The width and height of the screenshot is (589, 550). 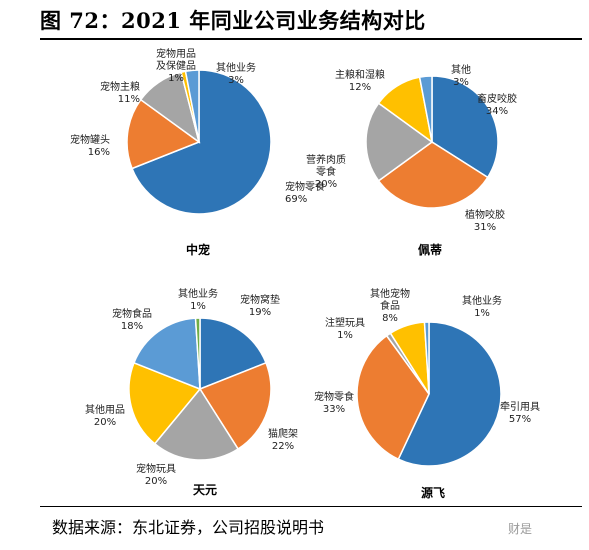 What do you see at coordinates (485, 220) in the screenshot?
I see `slice-label: 植物咬胶 31%` at bounding box center [485, 220].